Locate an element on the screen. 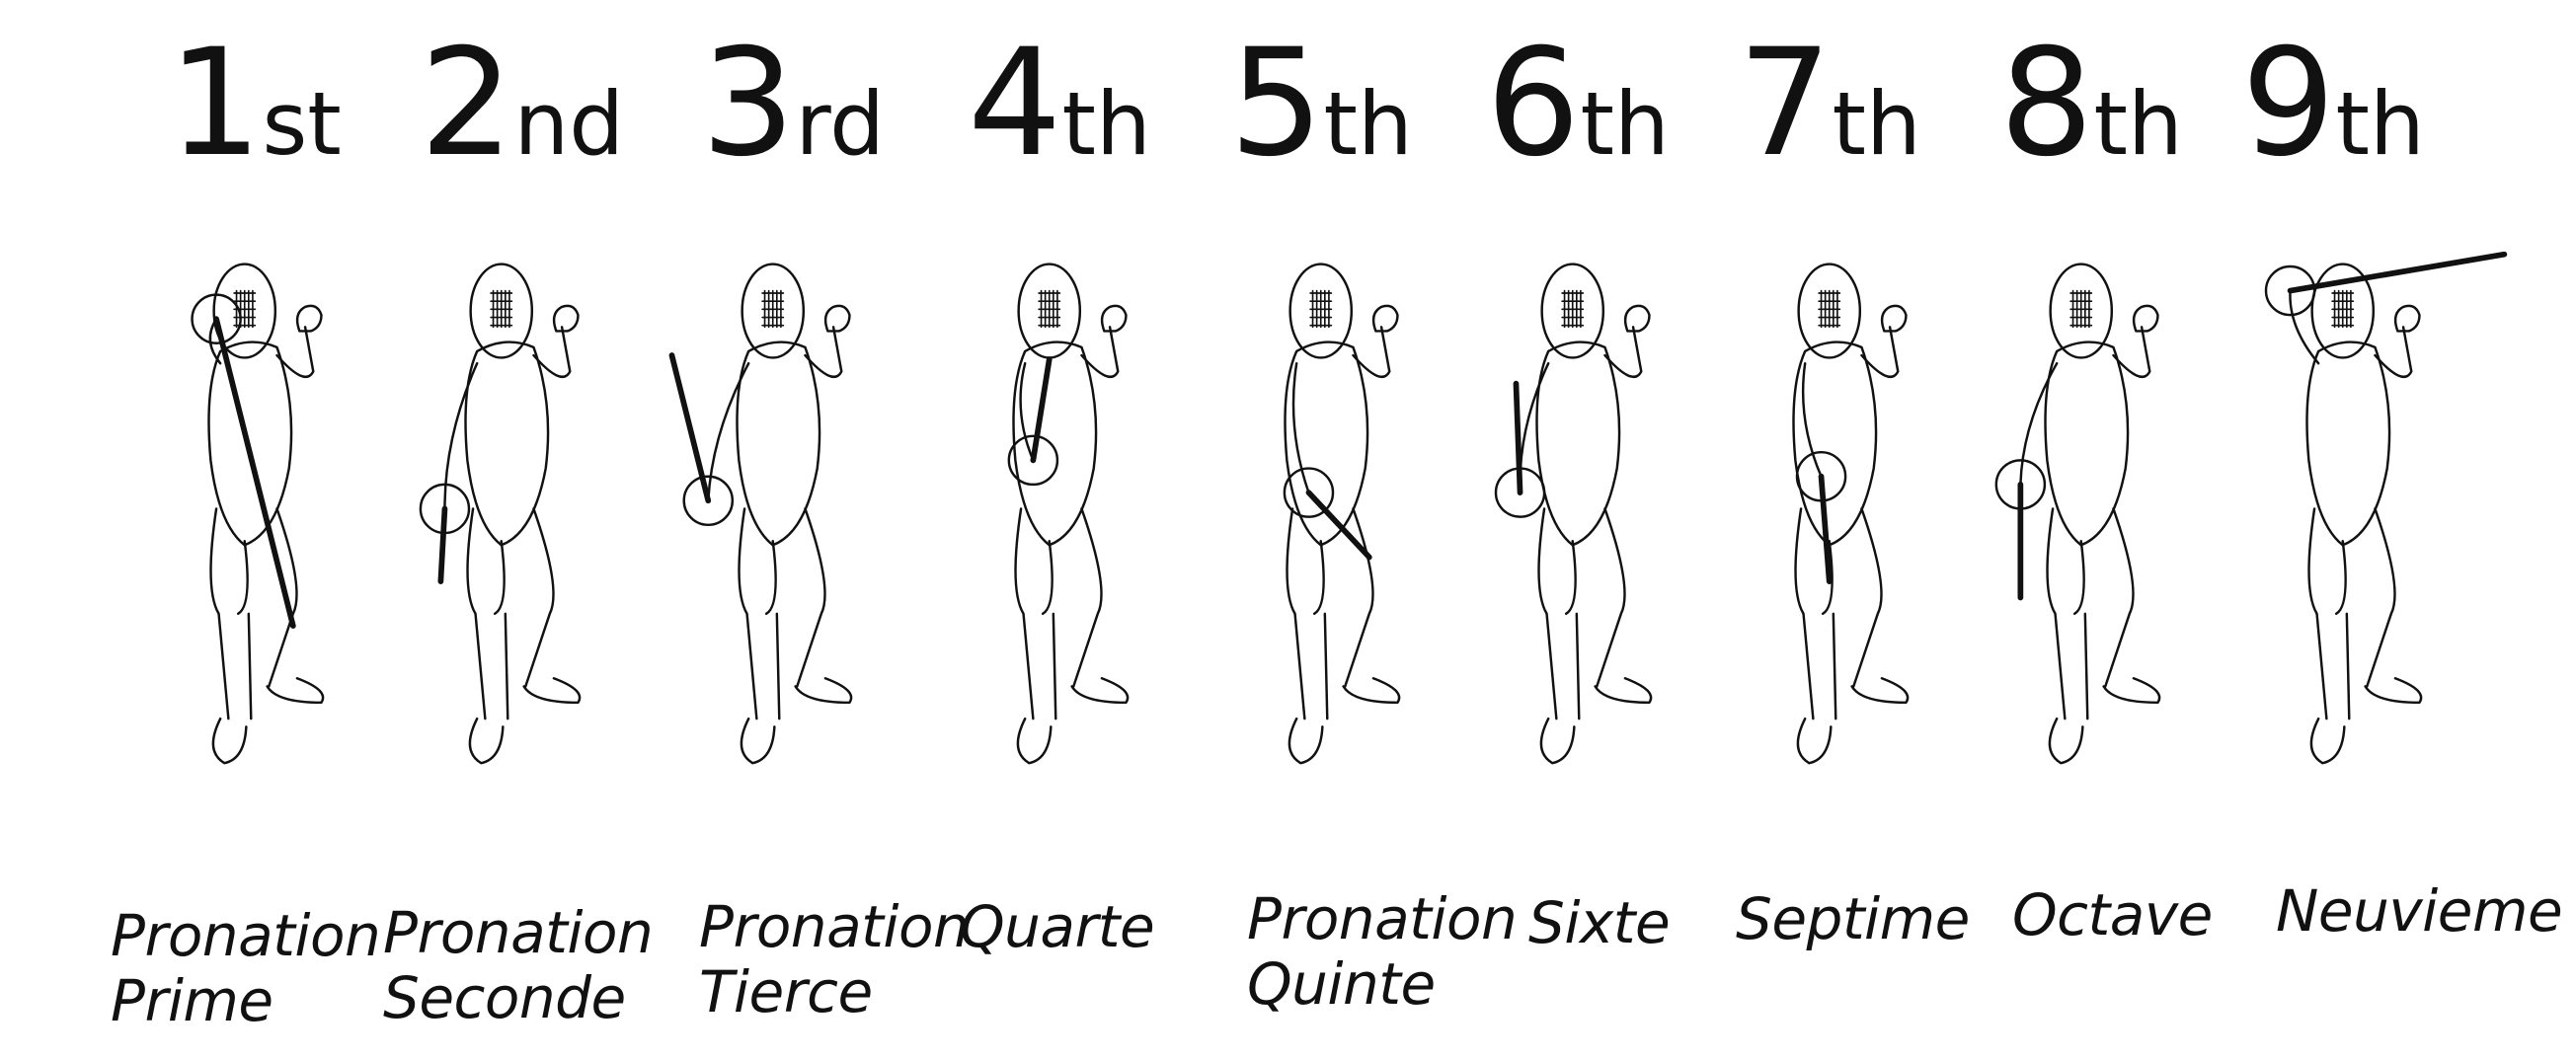  label-line-2: Seconde is located at coordinates (504, 997).